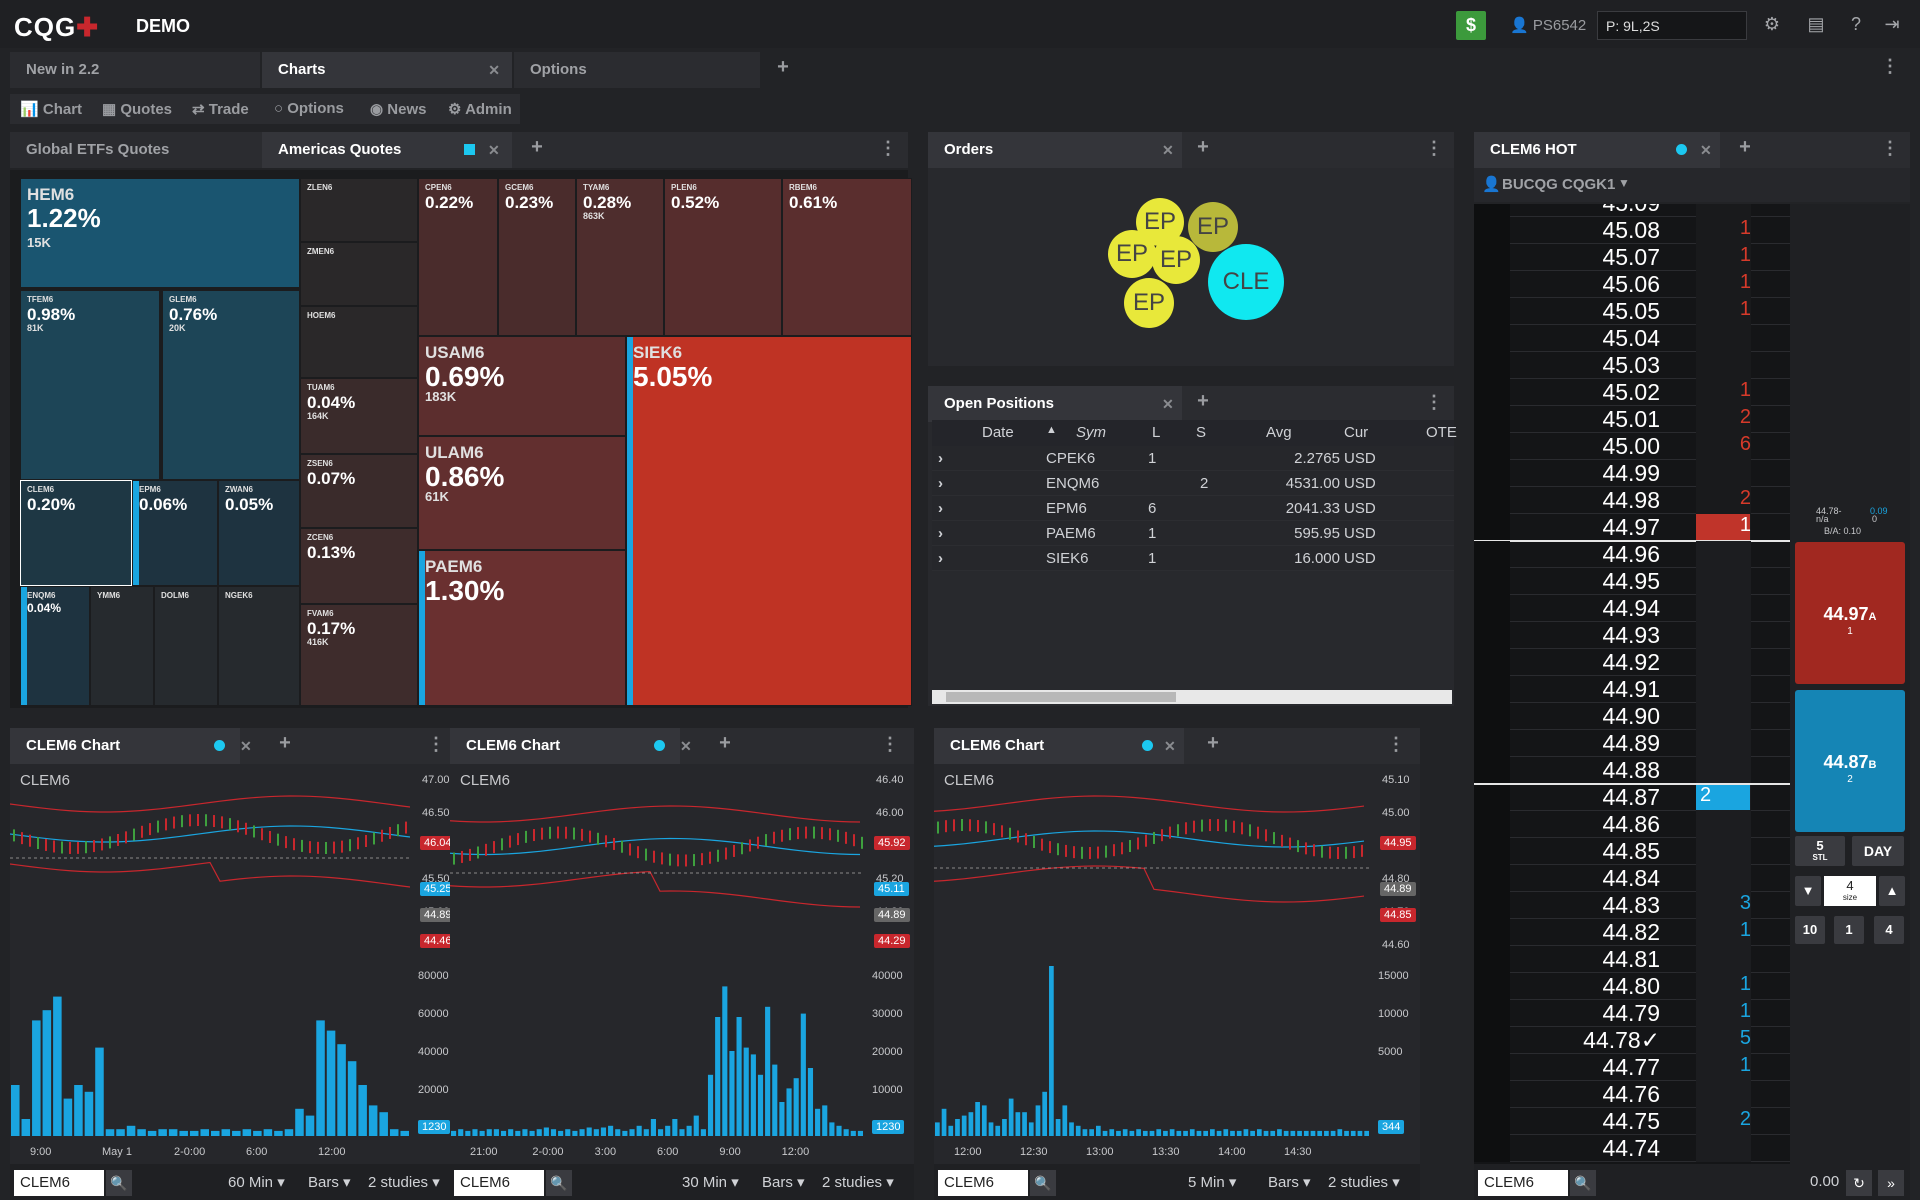 The image size is (1920, 1200). What do you see at coordinates (1632, 932) in the screenshot?
I see `dom-price-row: 44.82 1` at bounding box center [1632, 932].